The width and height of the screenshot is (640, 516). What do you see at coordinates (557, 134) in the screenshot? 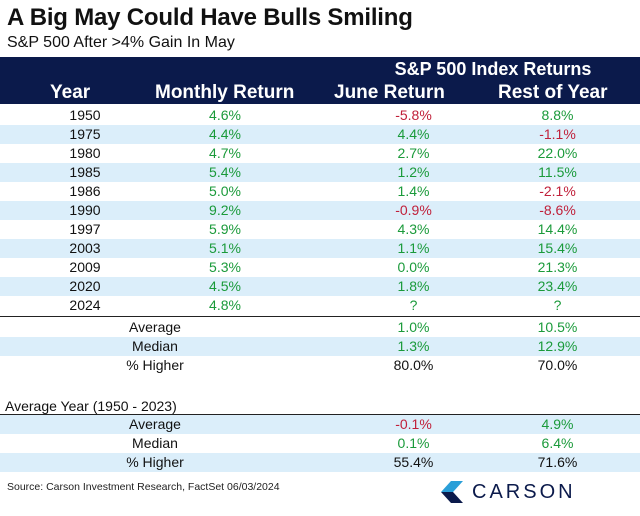
I see `rest-of-year-cell: -1.1%` at bounding box center [557, 134].